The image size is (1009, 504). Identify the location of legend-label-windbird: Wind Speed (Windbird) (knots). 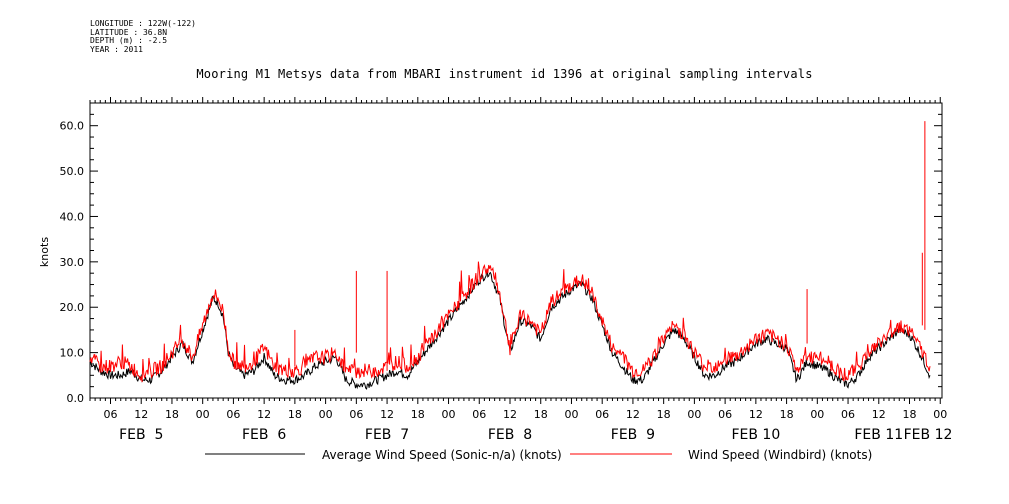
(780, 455).